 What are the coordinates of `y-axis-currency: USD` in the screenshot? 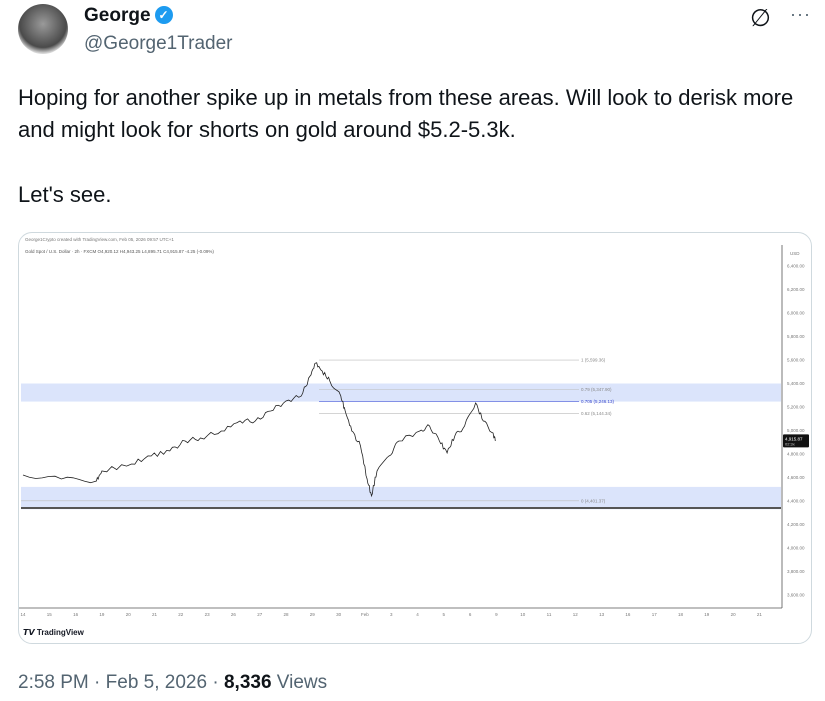 It's located at (795, 253).